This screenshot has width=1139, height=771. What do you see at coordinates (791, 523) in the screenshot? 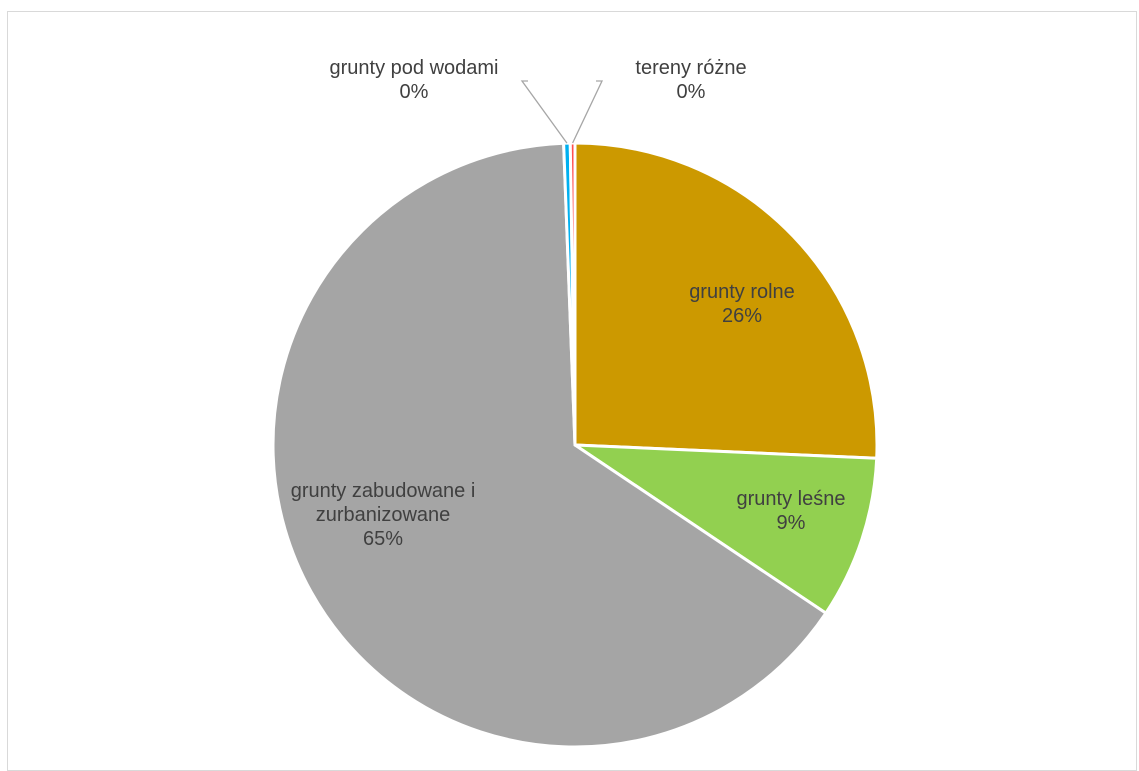
I see `slice-percent: 9%` at bounding box center [791, 523].